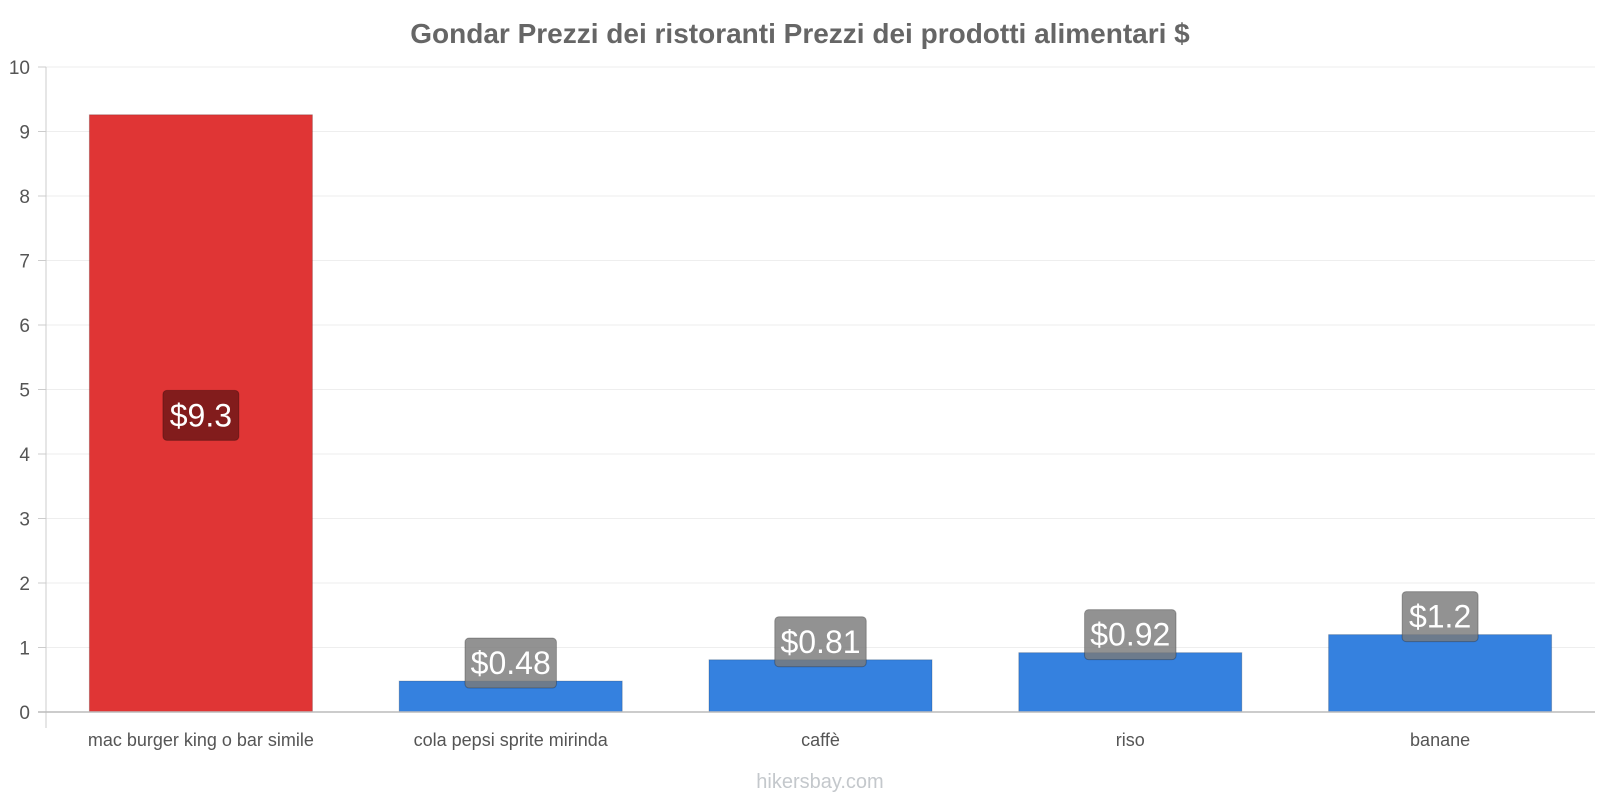  Describe the element at coordinates (24, 326) in the screenshot. I see `y-tick-label: 6` at that location.